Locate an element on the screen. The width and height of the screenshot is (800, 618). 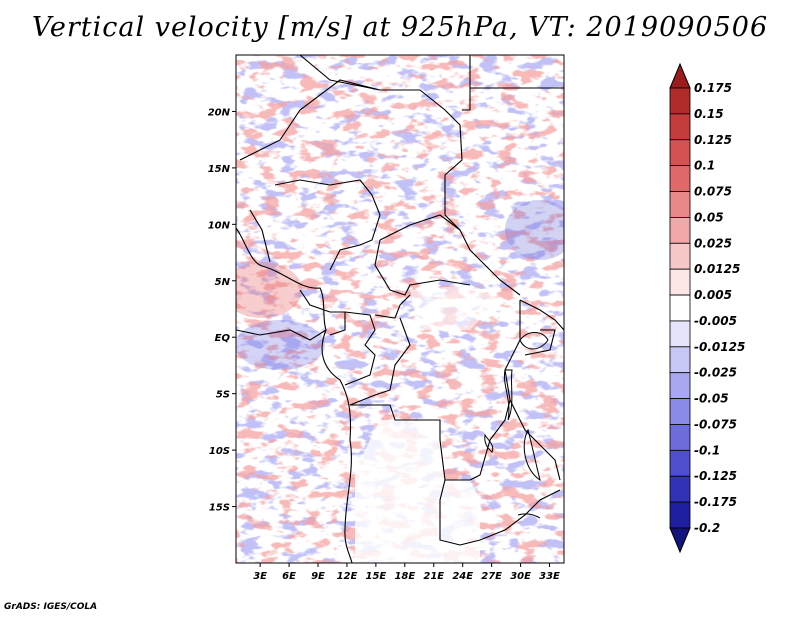
red-patch-west-africa is located at coordinates (269, 290).